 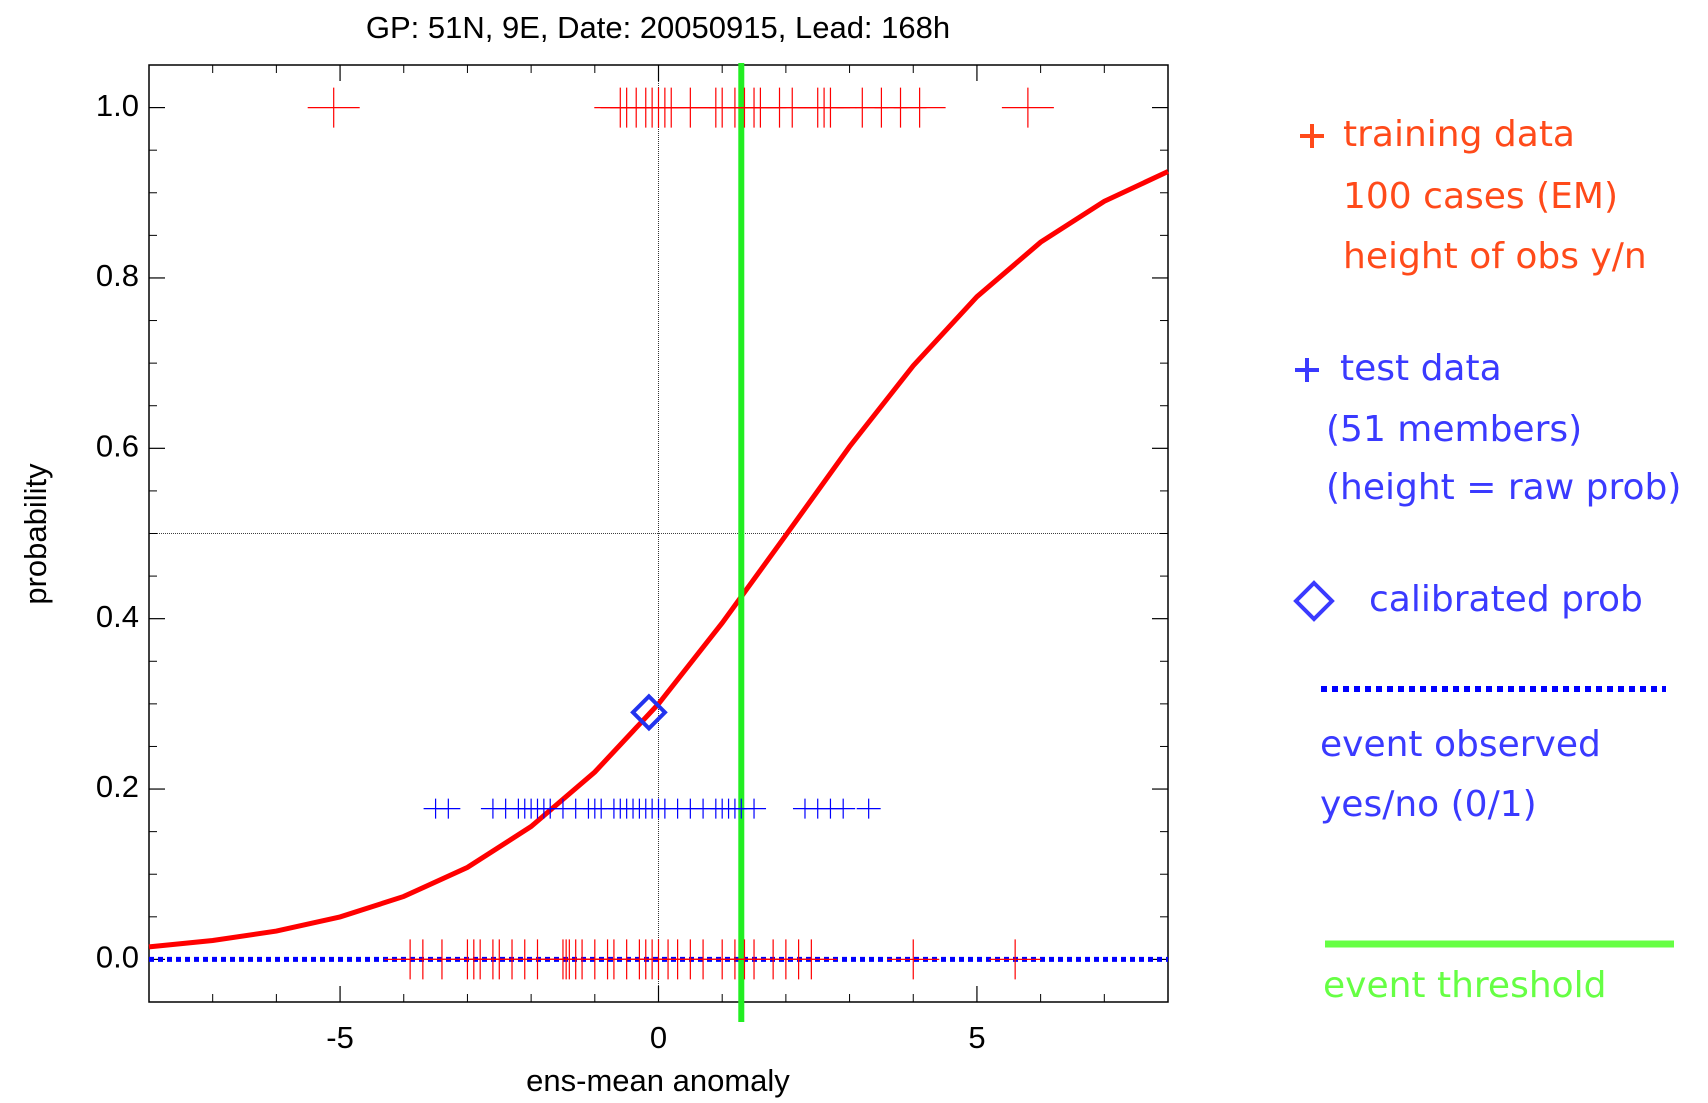 What do you see at coordinates (1465, 985) in the screenshot?
I see `legend-label: event threshold` at bounding box center [1465, 985].